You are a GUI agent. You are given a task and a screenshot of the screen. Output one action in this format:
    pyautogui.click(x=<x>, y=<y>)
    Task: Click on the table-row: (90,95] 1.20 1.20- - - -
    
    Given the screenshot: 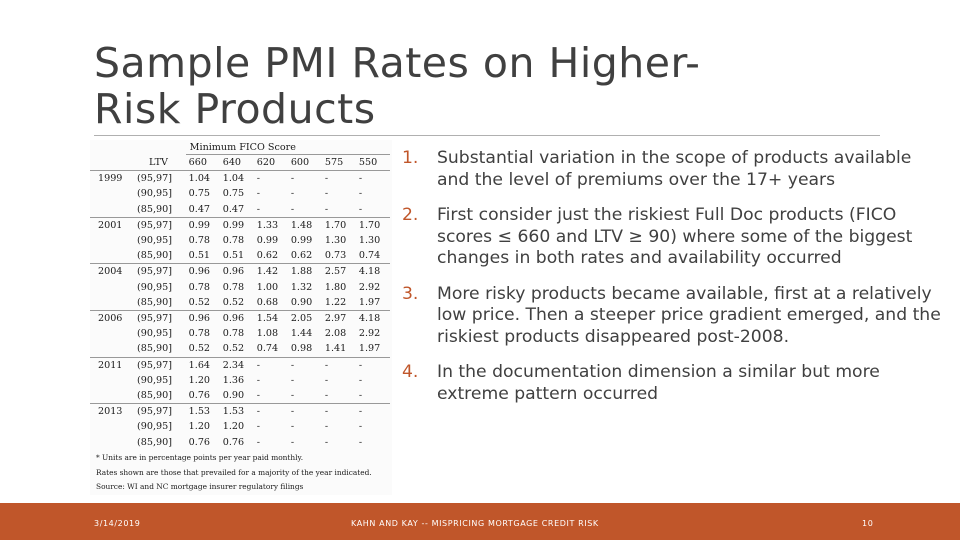 What is the action you would take?
    pyautogui.click(x=240, y=426)
    